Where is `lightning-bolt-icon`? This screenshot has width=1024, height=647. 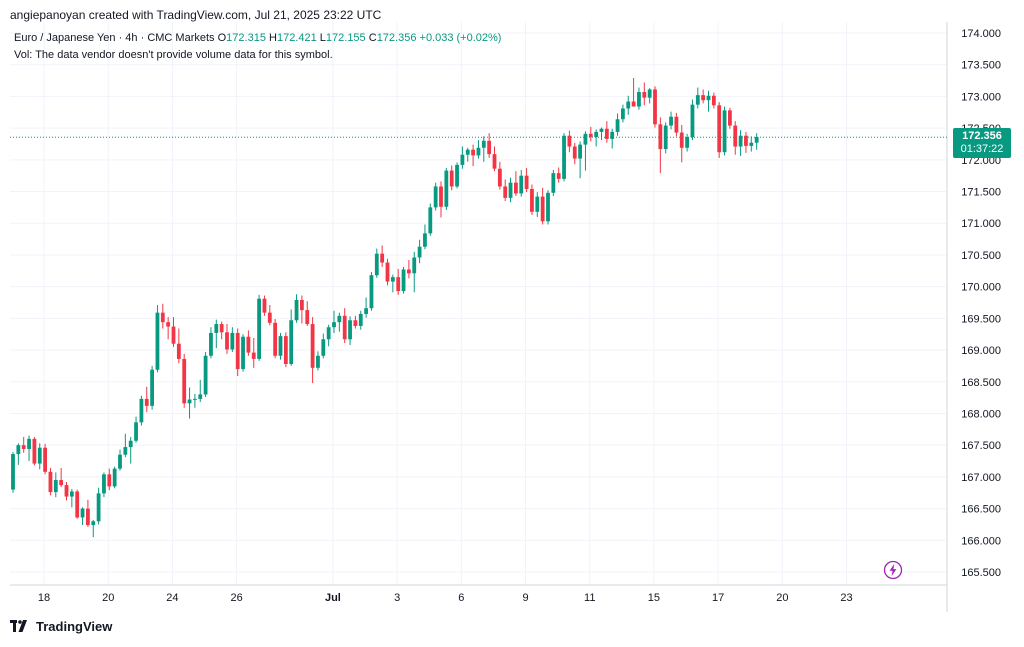
lightning-bolt-icon is located at coordinates (893, 570).